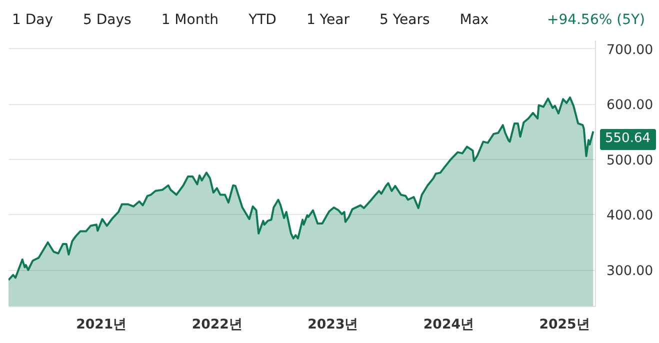  Describe the element at coordinates (33, 20) in the screenshot. I see `text: 1 Day` at that location.